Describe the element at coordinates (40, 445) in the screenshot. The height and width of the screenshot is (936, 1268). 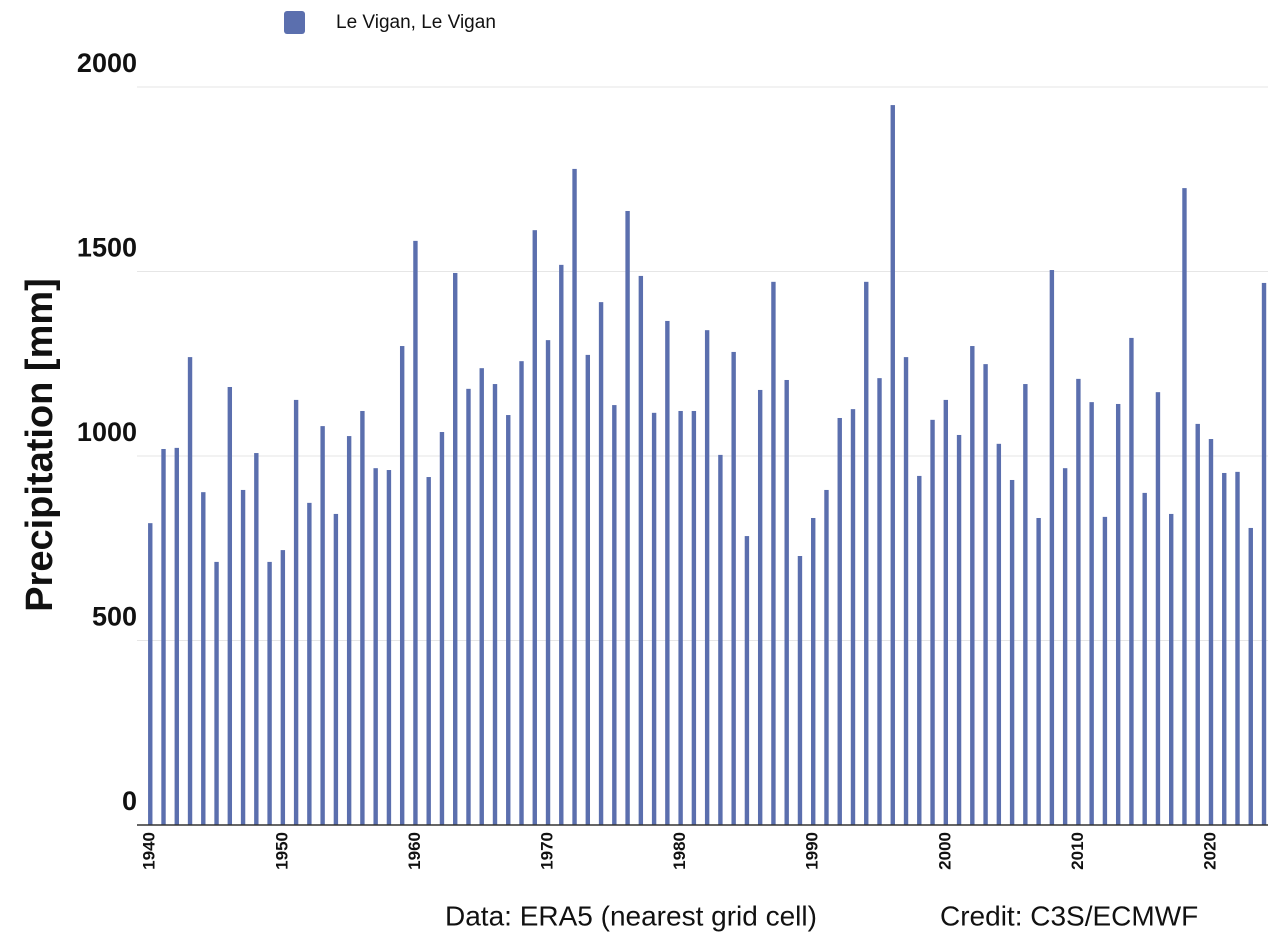
I see `y-axis-label: Precipitation [mm]` at that location.